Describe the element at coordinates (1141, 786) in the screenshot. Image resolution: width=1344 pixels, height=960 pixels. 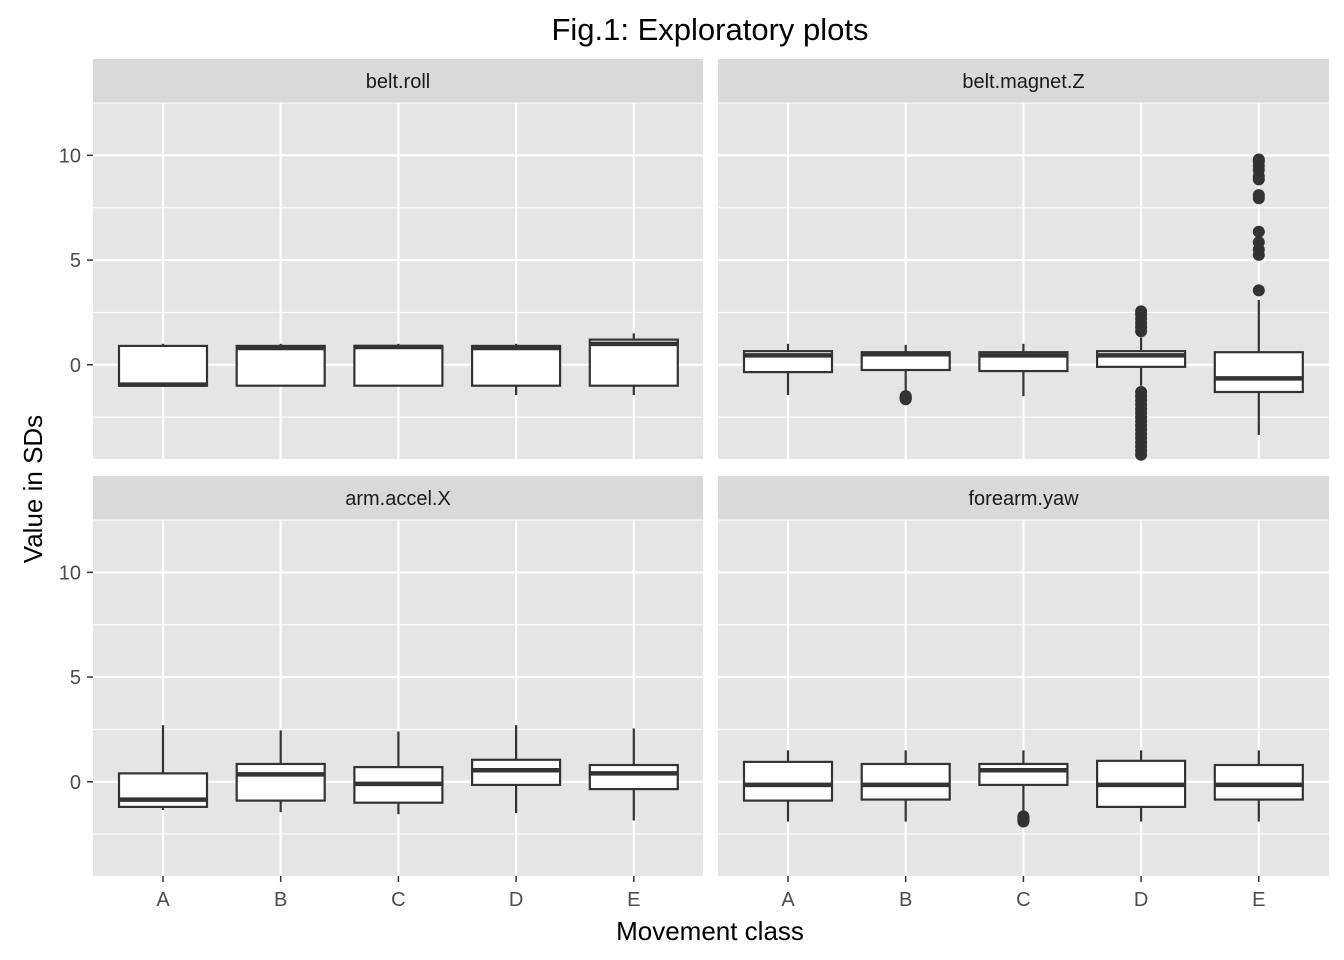
I see `box-forearm-yaw-d` at that location.